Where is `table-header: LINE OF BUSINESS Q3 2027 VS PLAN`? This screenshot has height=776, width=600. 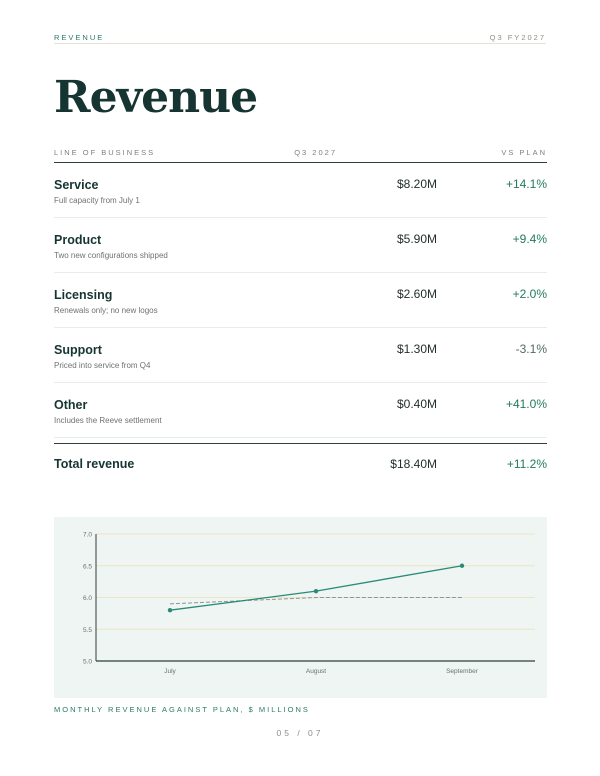 table-header: LINE OF BUSINESS Q3 2027 VS PLAN is located at coordinates (300, 152).